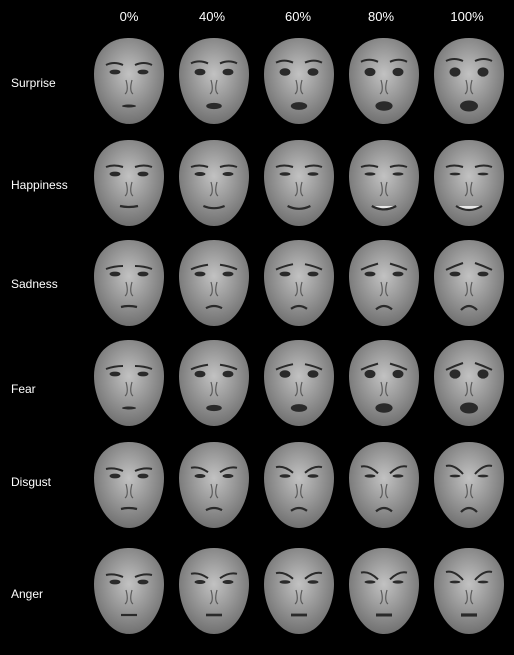 This screenshot has height=655, width=514. What do you see at coordinates (27, 594) in the screenshot?
I see `row-label-anger: Anger` at bounding box center [27, 594].